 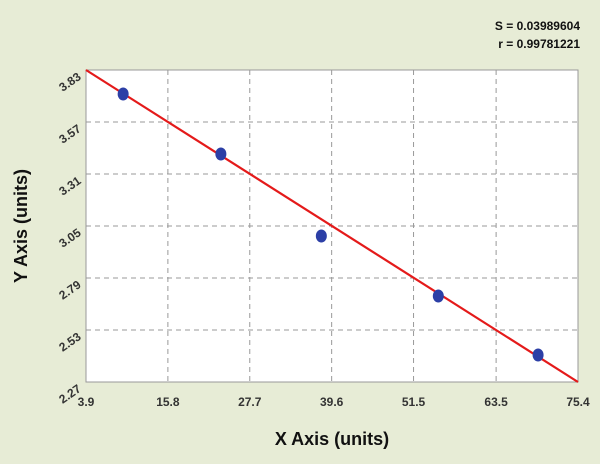 I want to click on y-tick-label: 3.83, so click(x=69, y=81).